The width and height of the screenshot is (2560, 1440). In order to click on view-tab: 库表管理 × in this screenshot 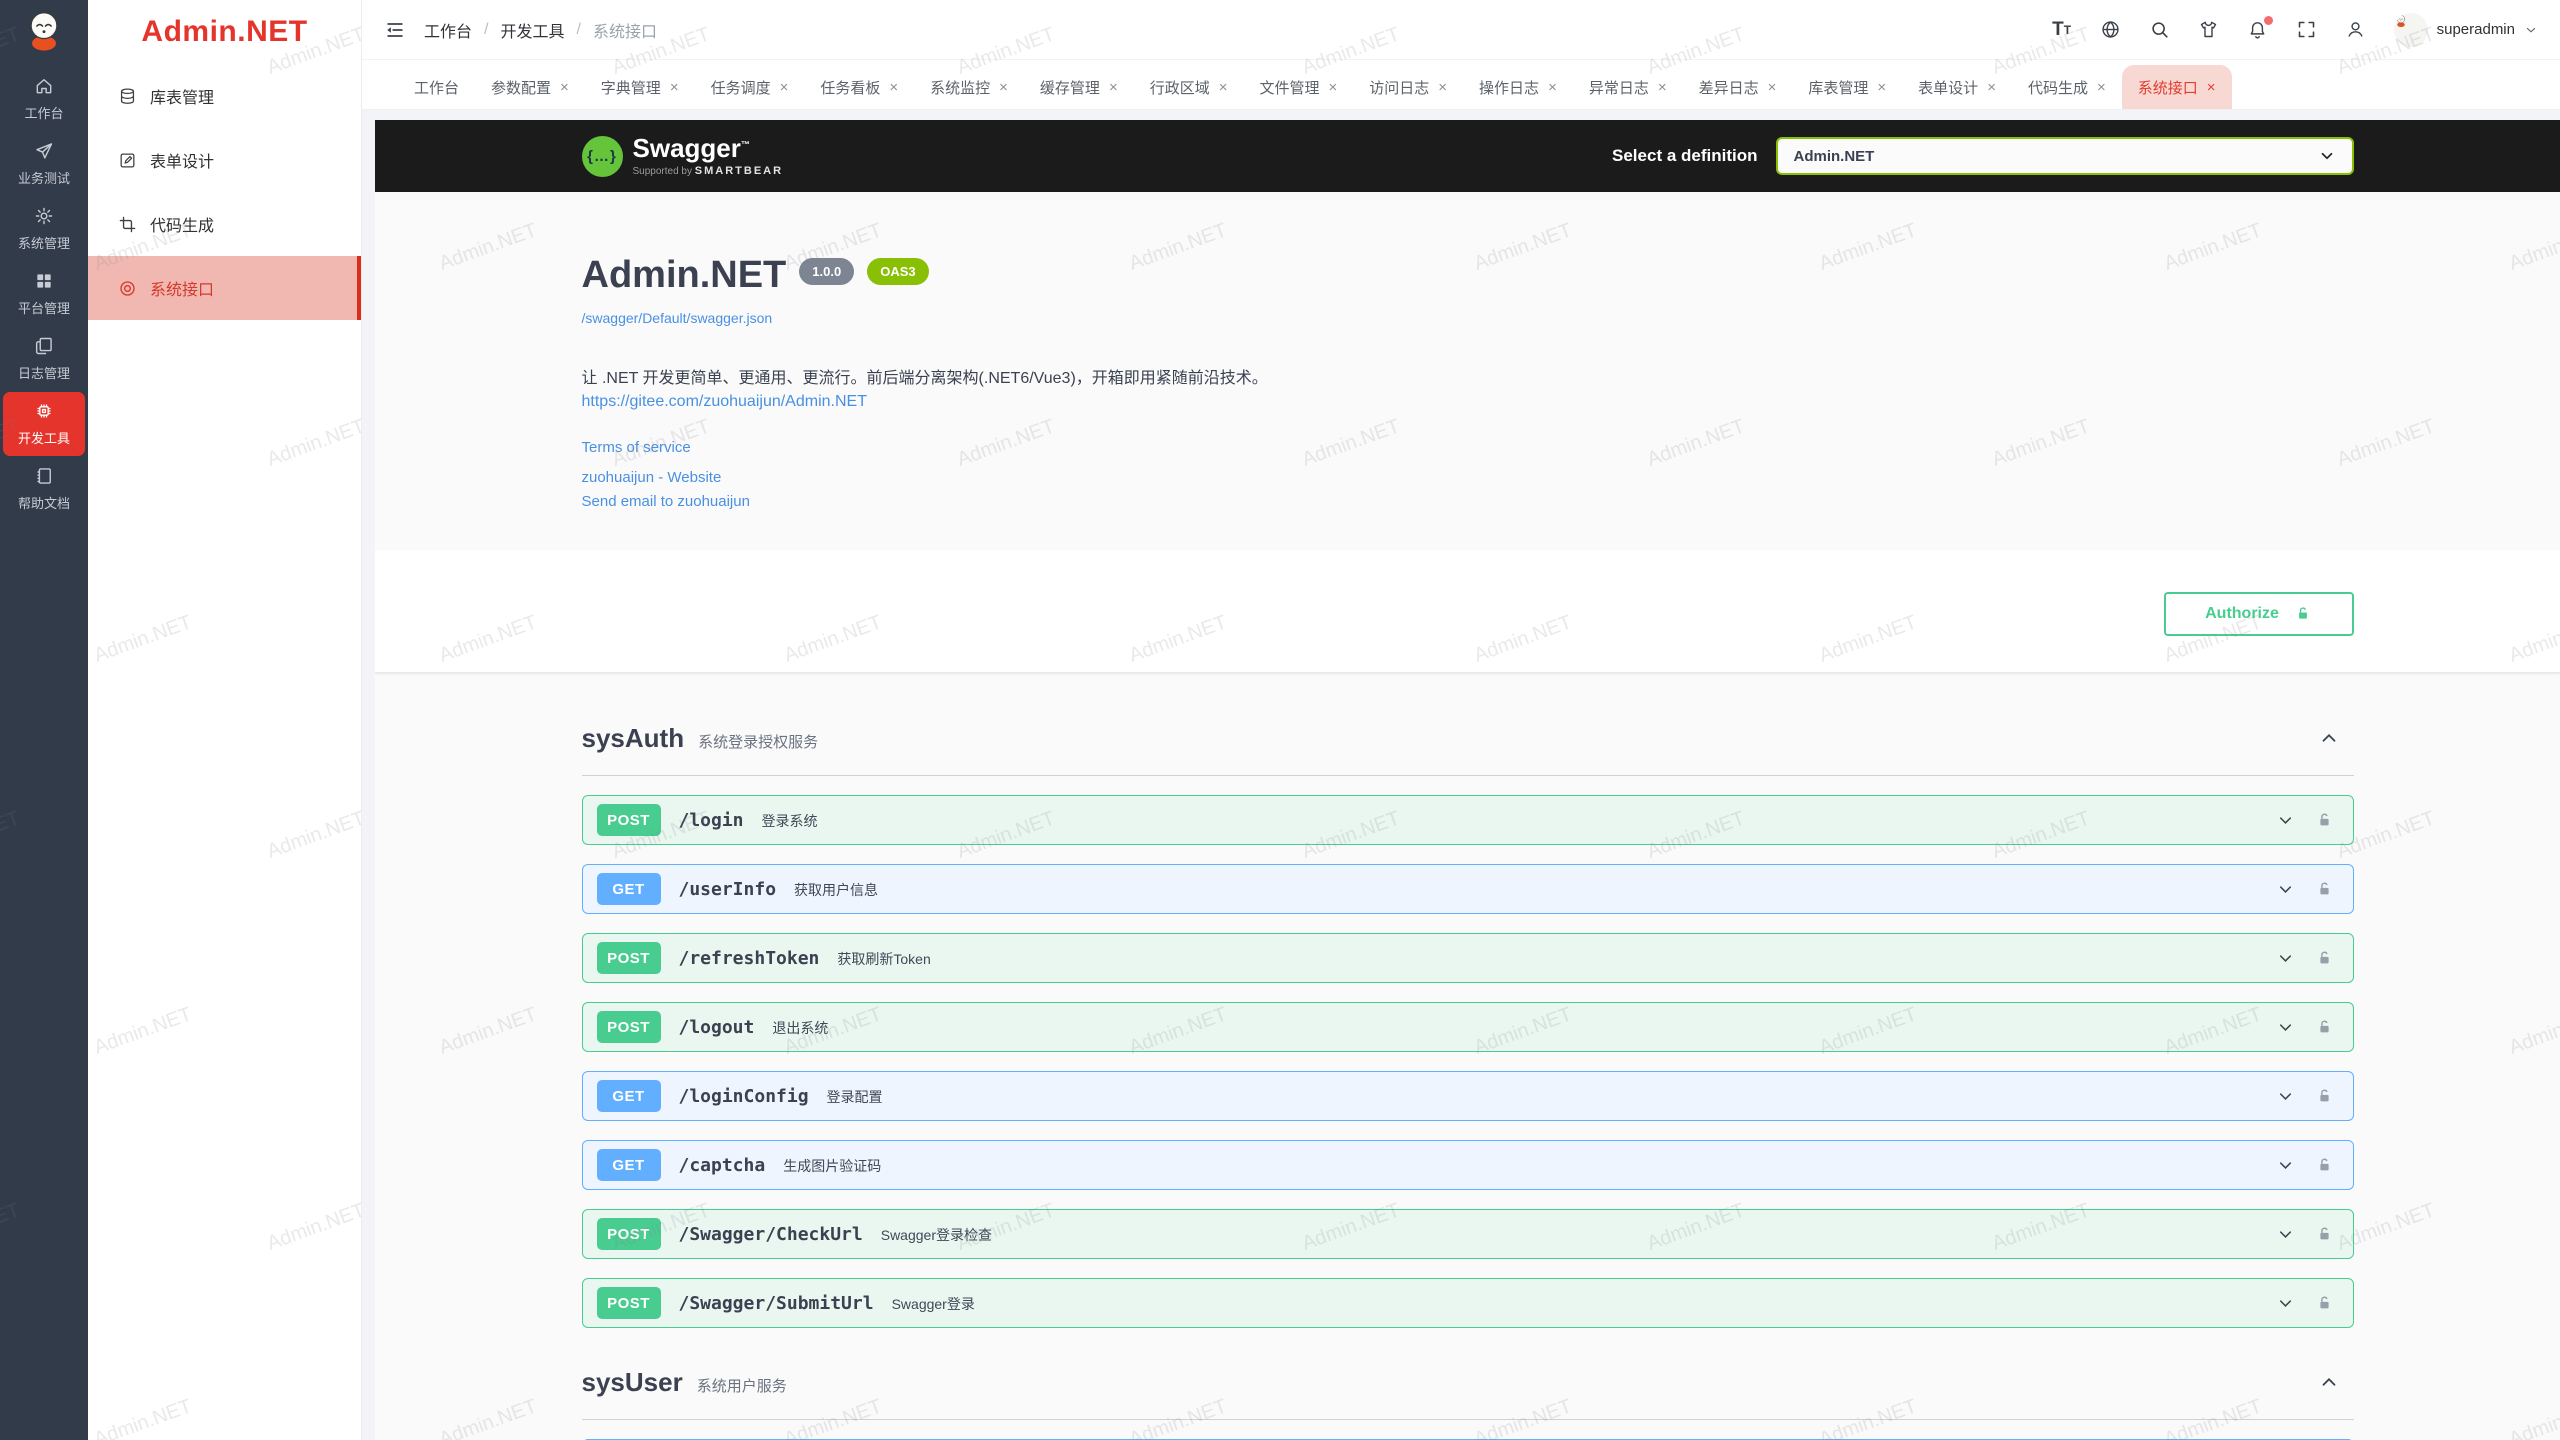, I will do `click(1847, 87)`.